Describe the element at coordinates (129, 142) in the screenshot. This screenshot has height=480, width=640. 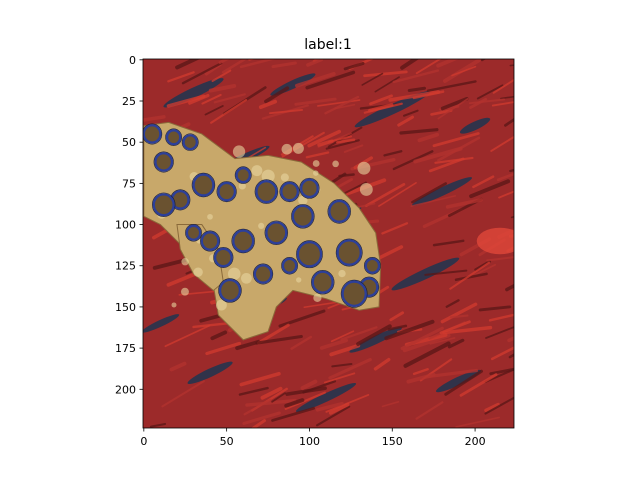
I see `y-tick-label: 50` at that location.